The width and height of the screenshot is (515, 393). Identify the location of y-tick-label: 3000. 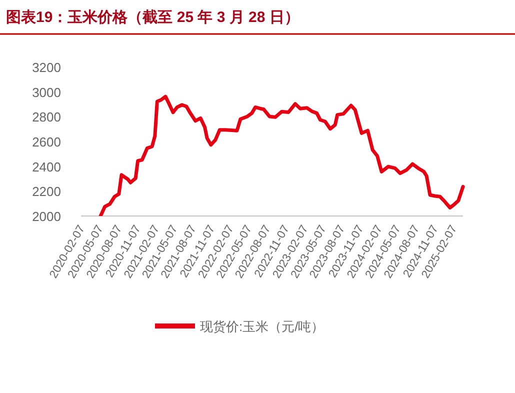
(46, 92).